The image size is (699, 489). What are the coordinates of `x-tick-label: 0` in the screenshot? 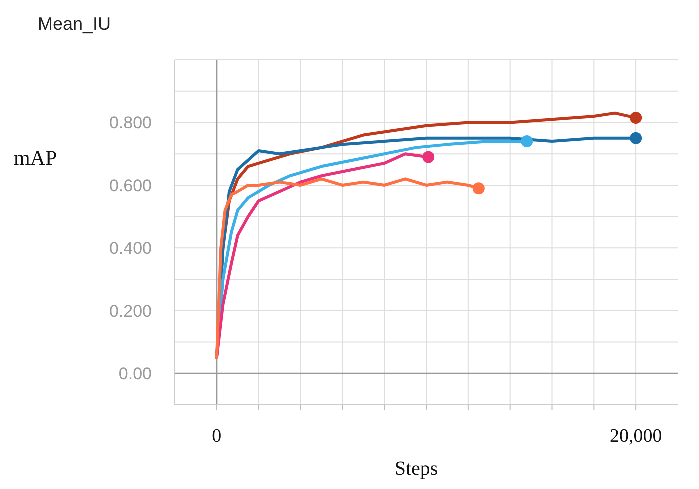 It's located at (217, 436).